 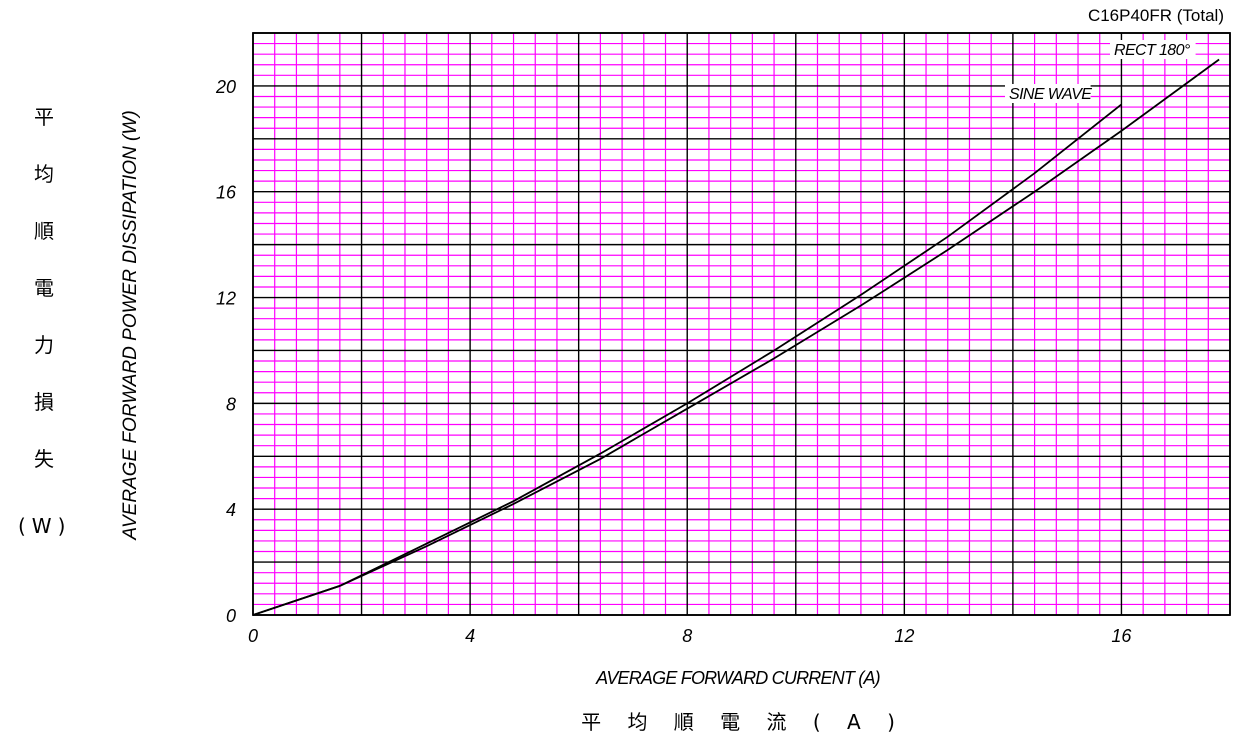 What do you see at coordinates (637, 722) in the screenshot?
I see `x-cjk-char: 均` at bounding box center [637, 722].